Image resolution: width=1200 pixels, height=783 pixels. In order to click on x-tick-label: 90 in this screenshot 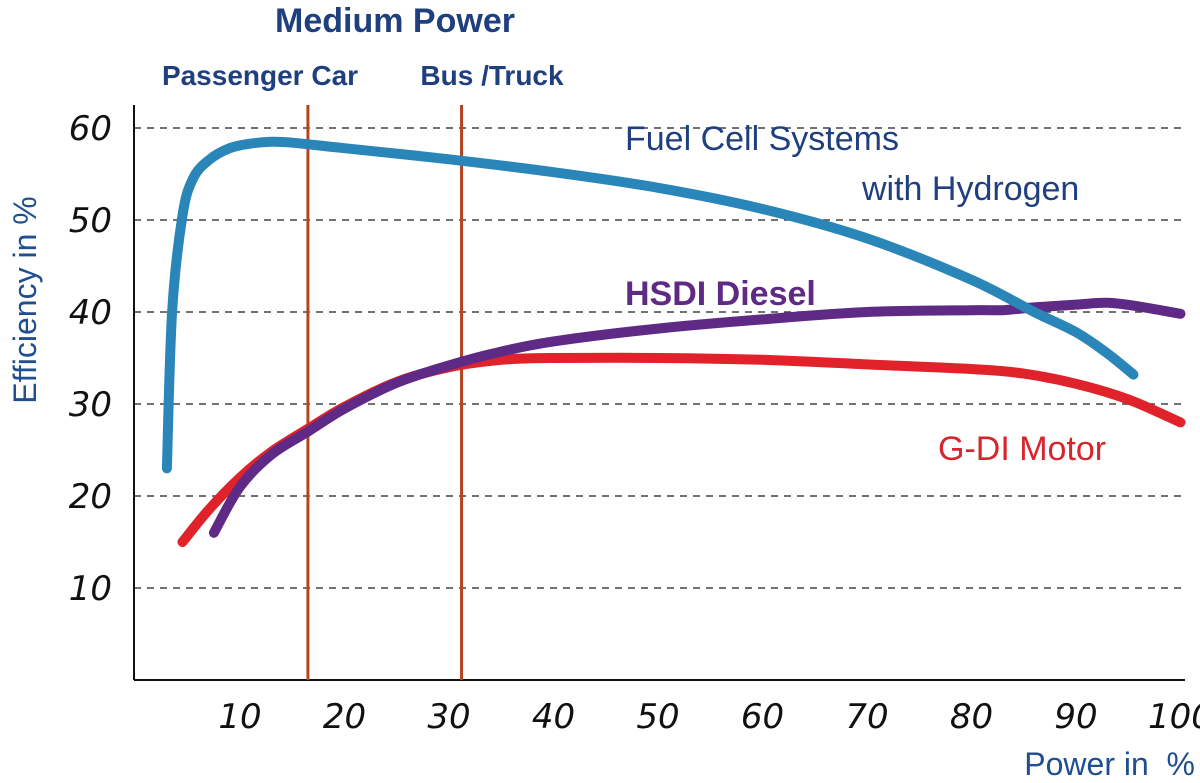, I will do `click(1075, 717)`.